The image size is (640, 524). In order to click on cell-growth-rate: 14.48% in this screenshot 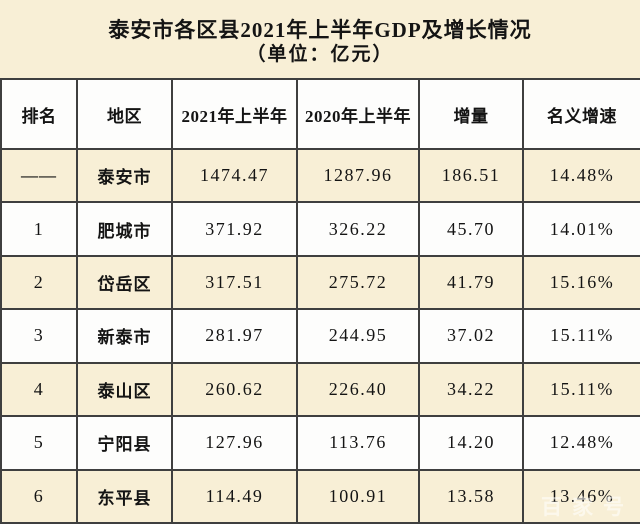, I will do `click(582, 177)`.